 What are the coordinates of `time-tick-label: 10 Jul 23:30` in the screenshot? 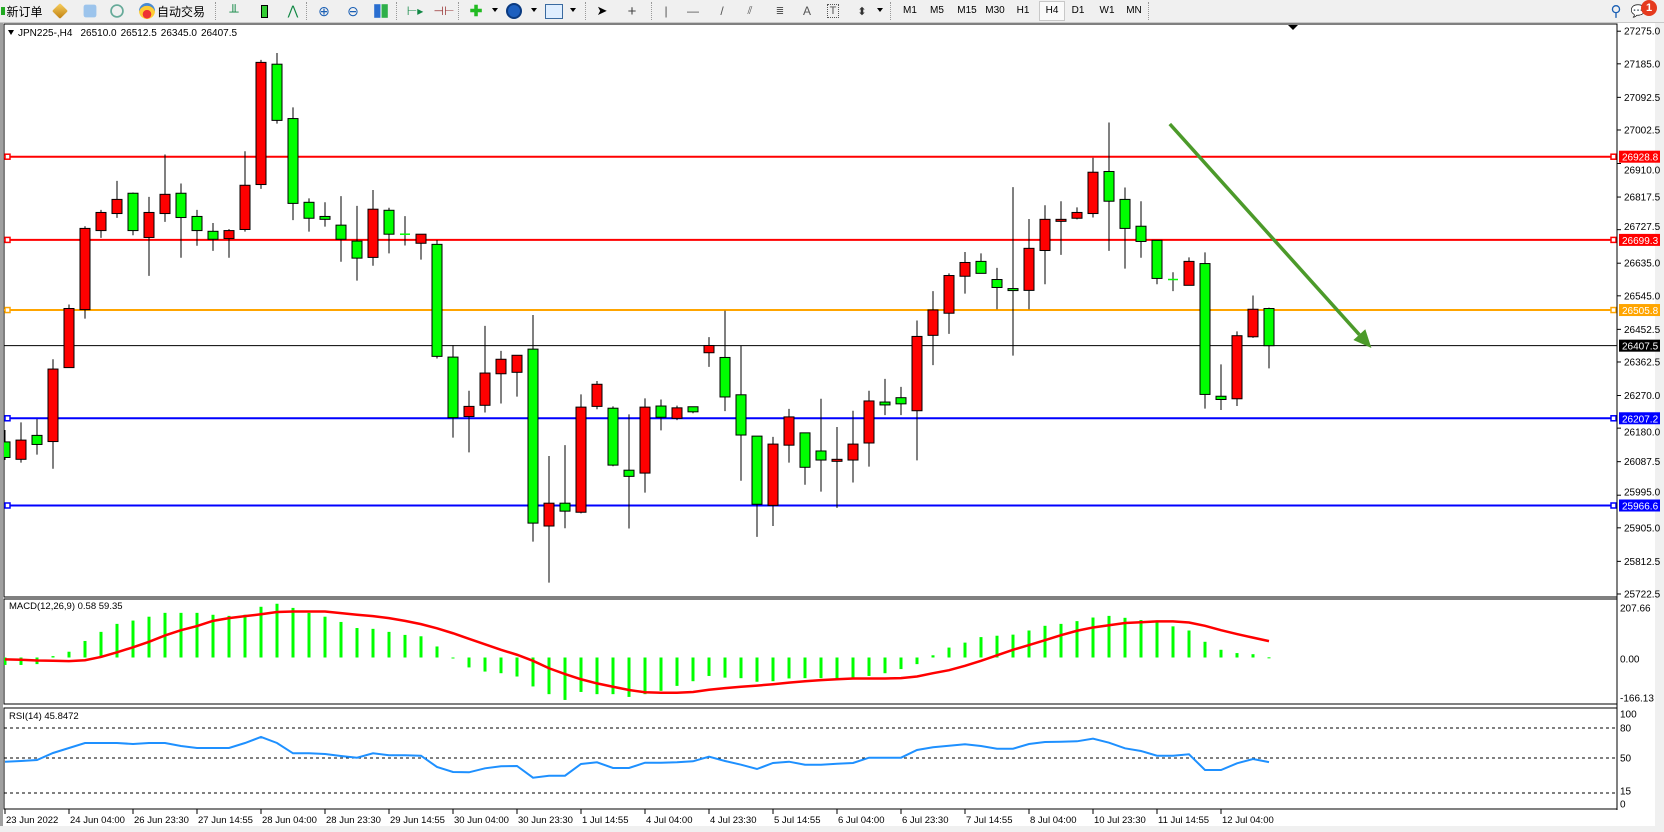 It's located at (1120, 820).